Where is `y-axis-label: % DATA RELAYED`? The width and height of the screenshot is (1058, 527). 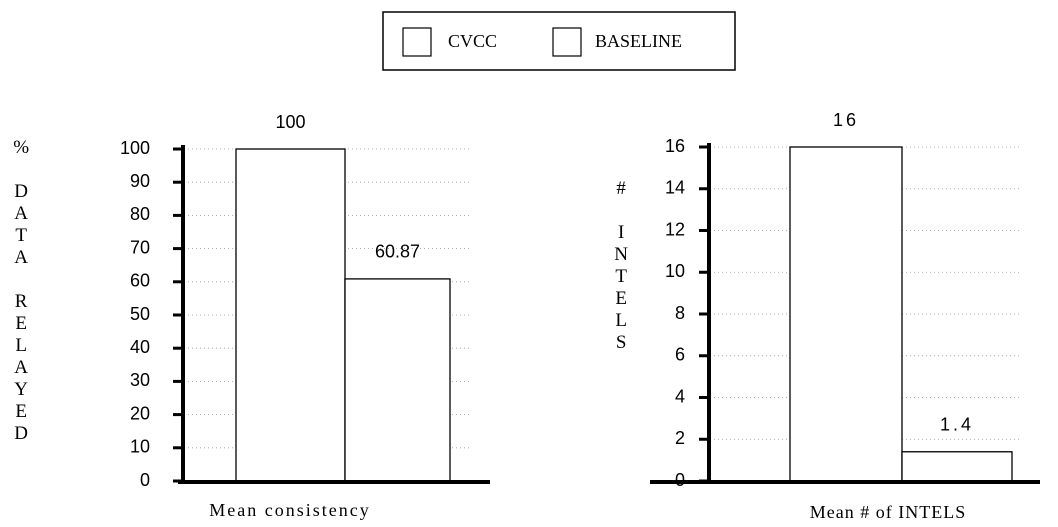
y-axis-label: % DATA RELAYED is located at coordinates (21, 291).